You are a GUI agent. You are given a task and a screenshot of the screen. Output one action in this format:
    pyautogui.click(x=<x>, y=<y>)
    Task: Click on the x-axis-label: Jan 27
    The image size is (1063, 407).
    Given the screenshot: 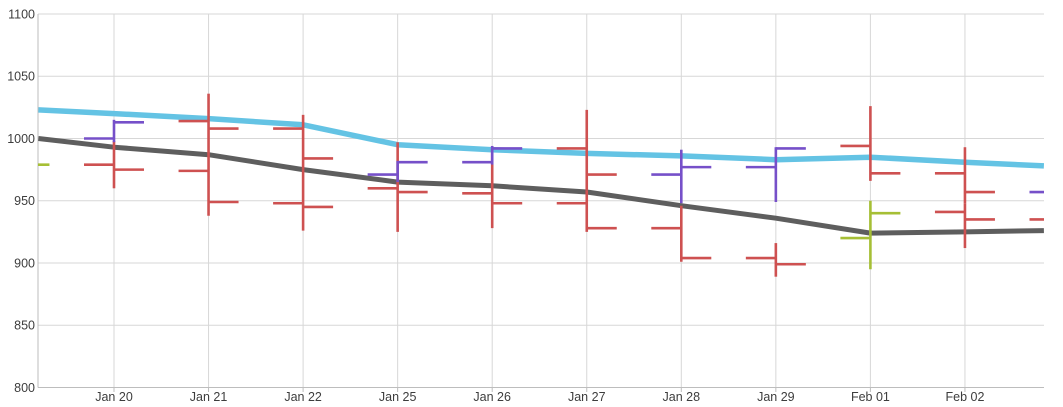 What is the action you would take?
    pyautogui.click(x=587, y=397)
    